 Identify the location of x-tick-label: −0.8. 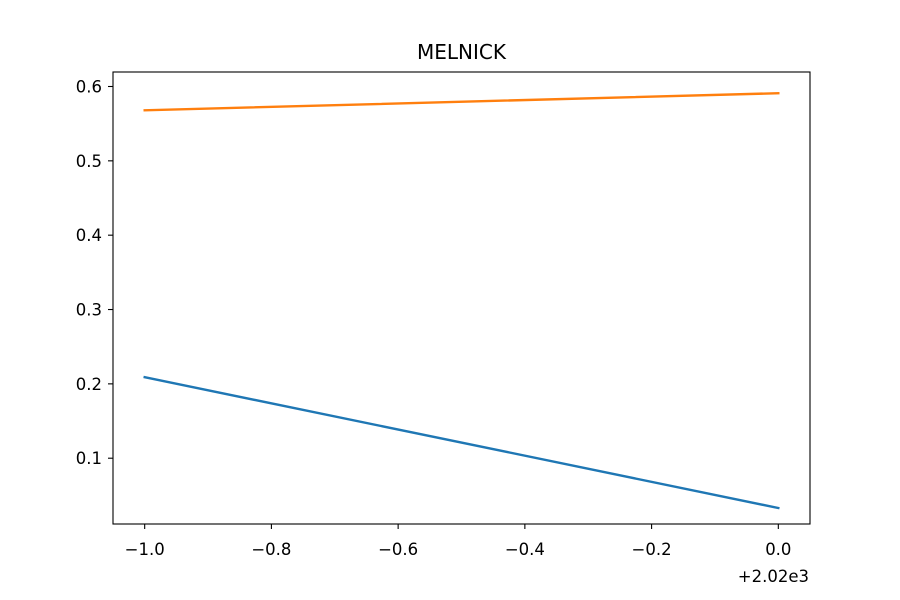
(271, 549).